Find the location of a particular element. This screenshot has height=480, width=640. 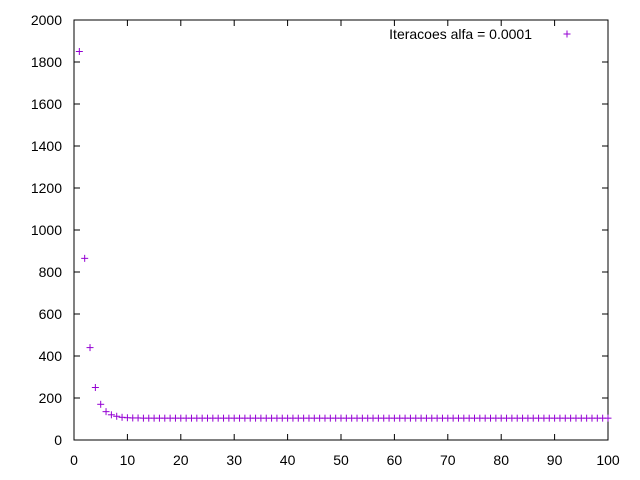

legend-marker is located at coordinates (567, 34).